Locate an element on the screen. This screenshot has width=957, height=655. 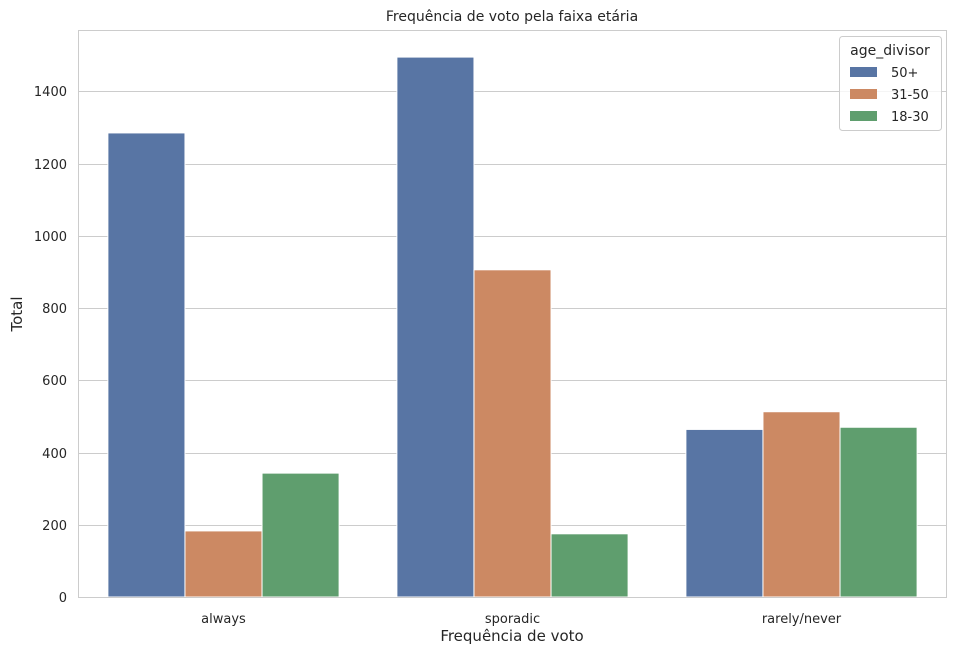
legend-label: 18-30 is located at coordinates (910, 117).